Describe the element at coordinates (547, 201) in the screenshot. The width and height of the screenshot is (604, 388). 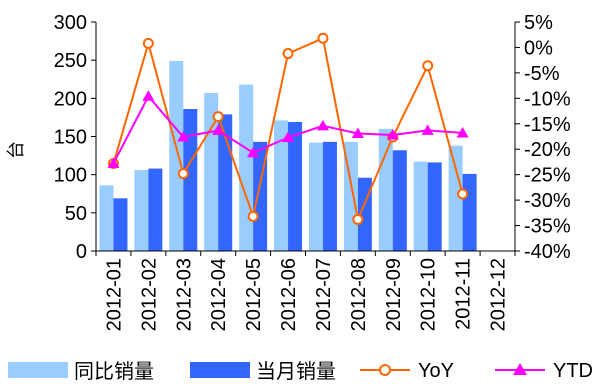
I see `y2-tick-label: -30%` at that location.